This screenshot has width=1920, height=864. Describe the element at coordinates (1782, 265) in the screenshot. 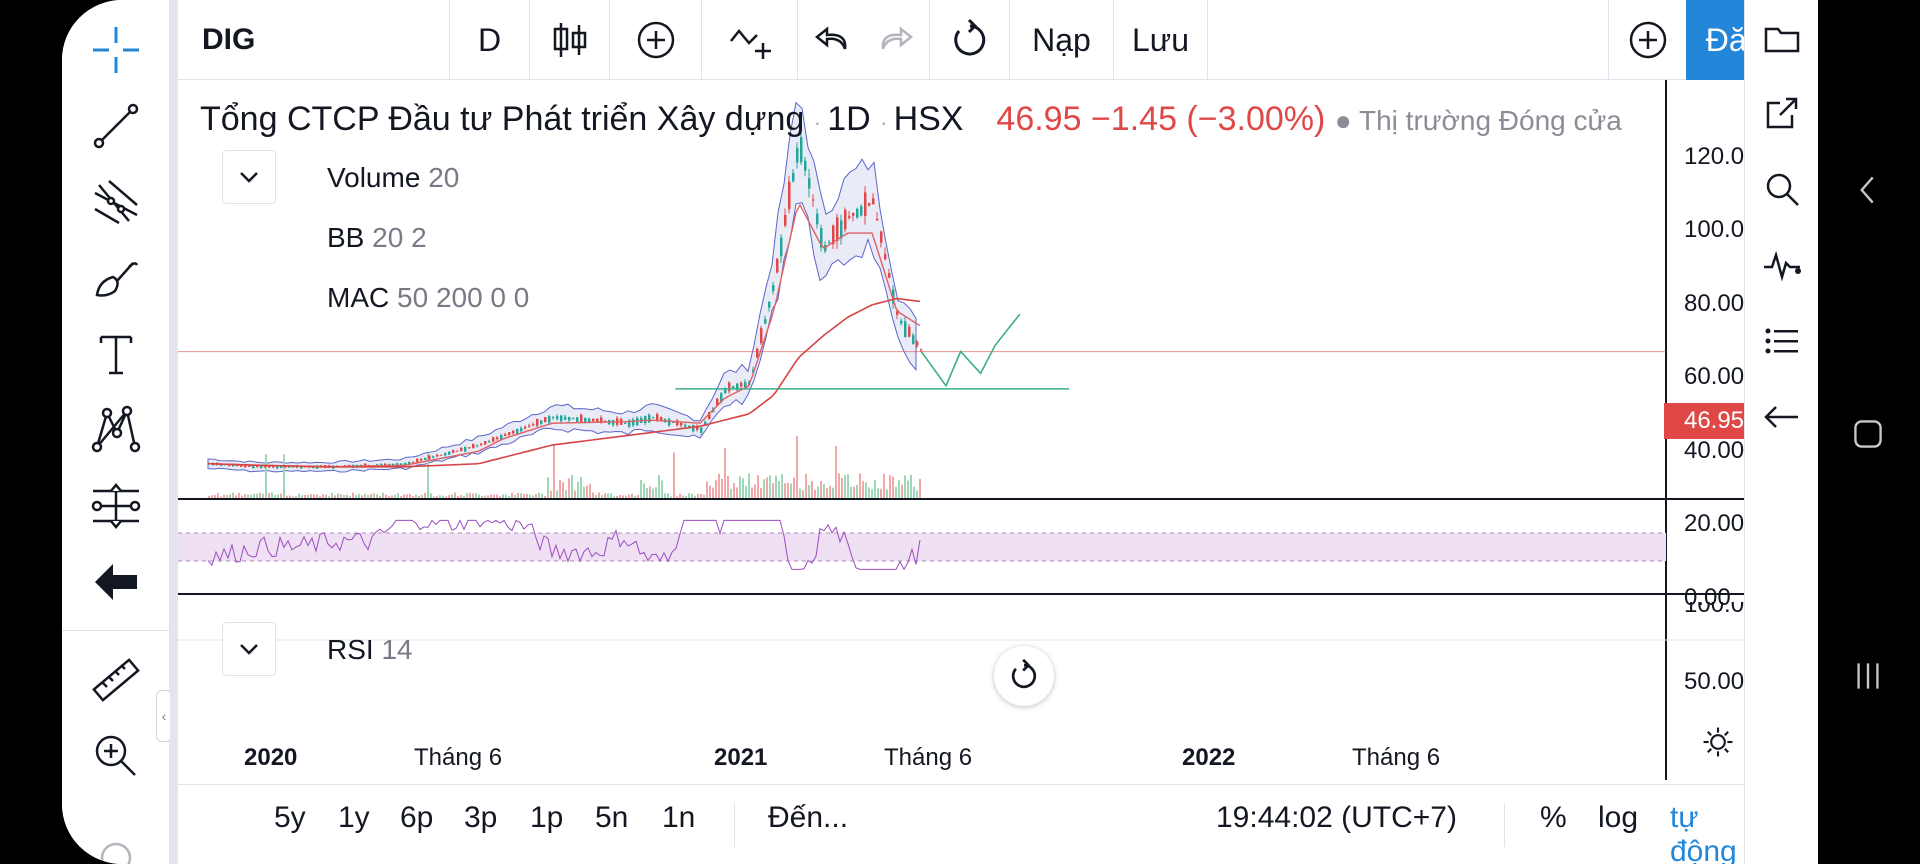

I see `pulse-chart-icon` at that location.